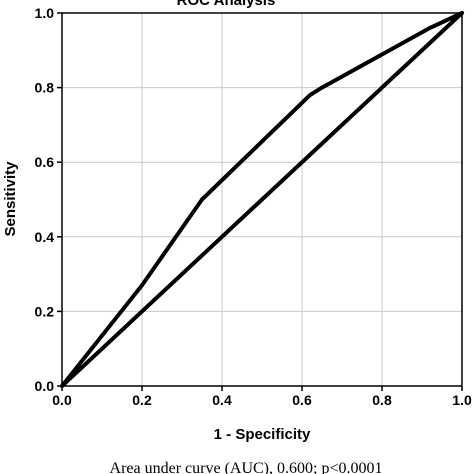 The image size is (474, 474). I want to click on chart-title: ROC Analysis, so click(226, 4).